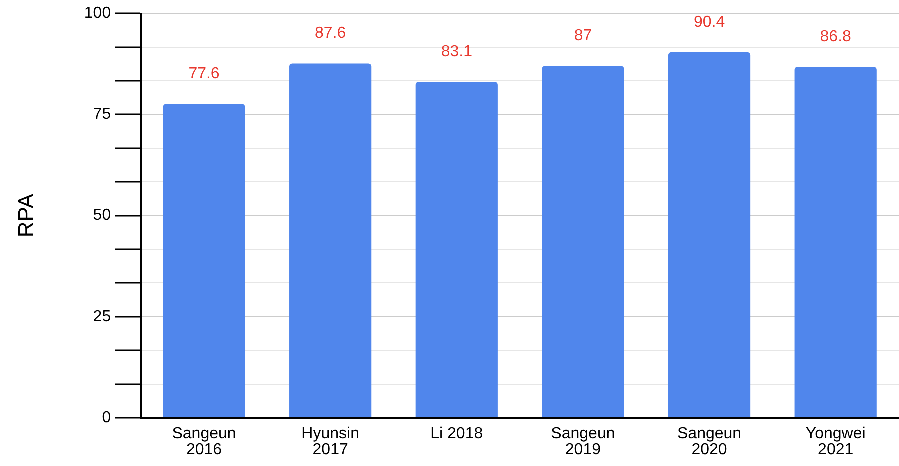 This screenshot has width=899, height=466. Describe the element at coordinates (330, 33) in the screenshot. I see `data-label: 87.6` at that location.